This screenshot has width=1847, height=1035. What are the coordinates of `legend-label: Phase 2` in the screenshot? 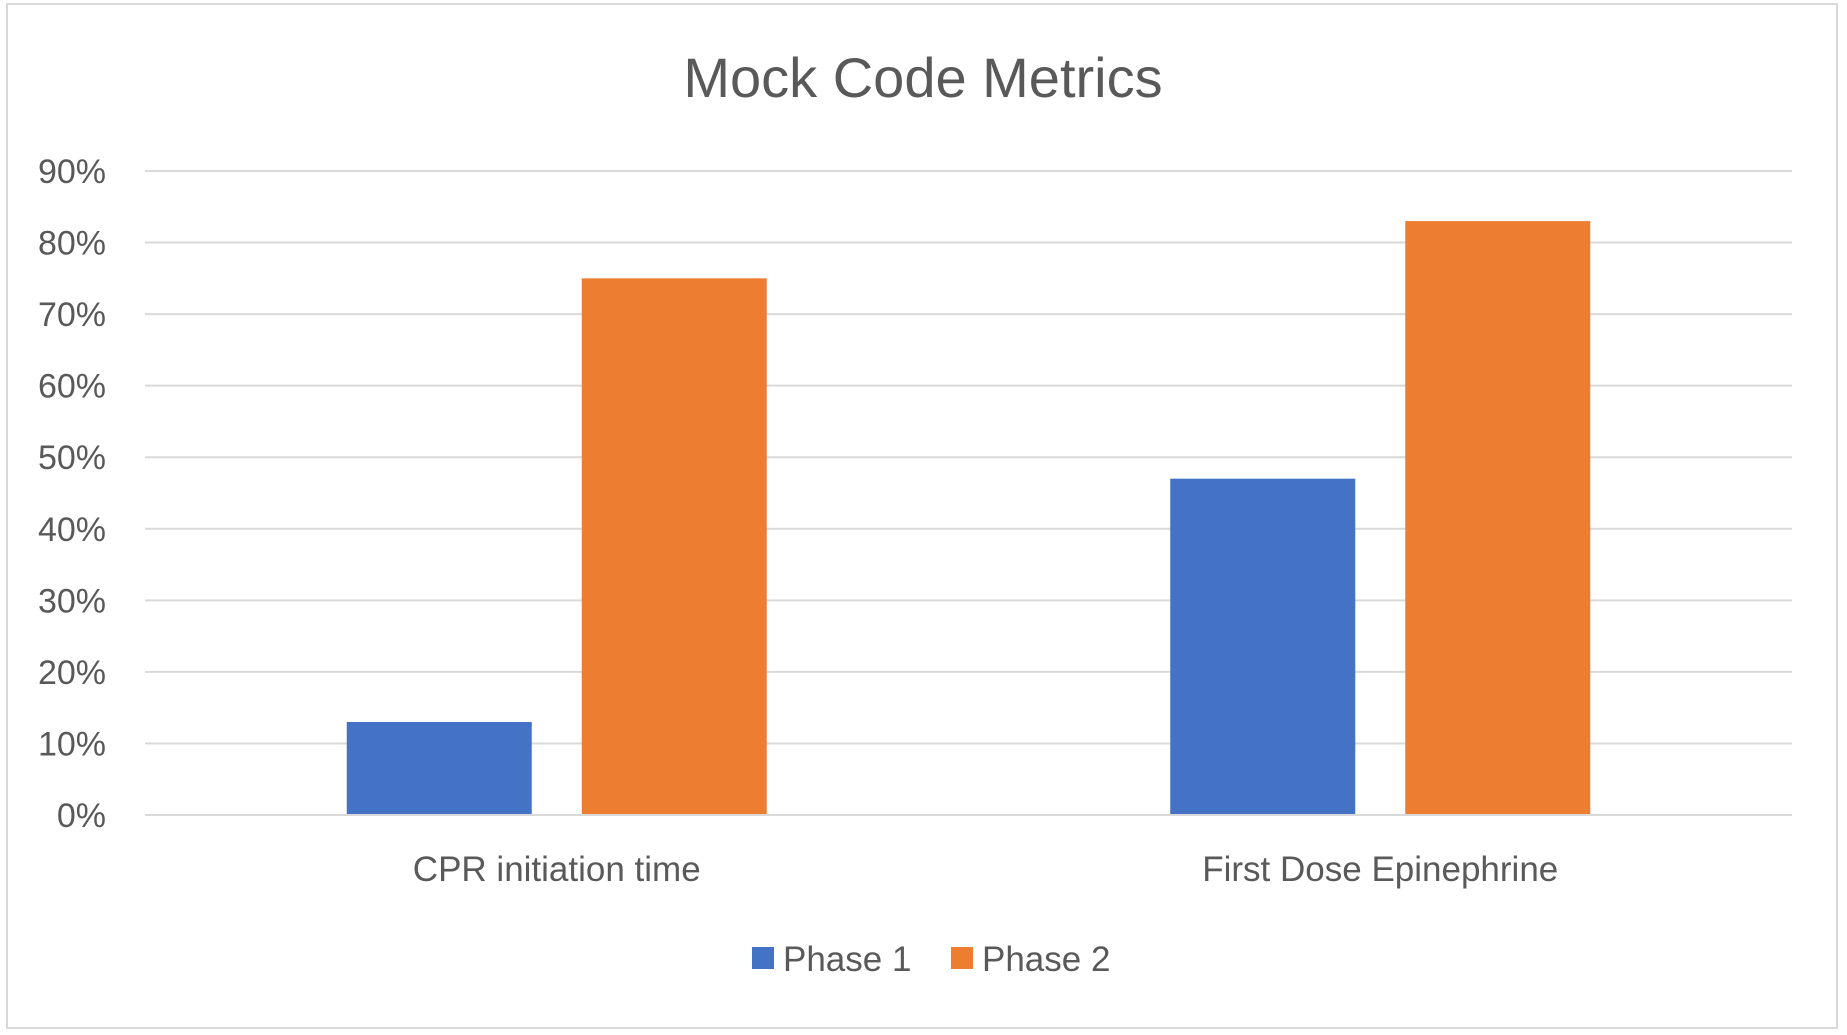 It's located at (1046, 959).